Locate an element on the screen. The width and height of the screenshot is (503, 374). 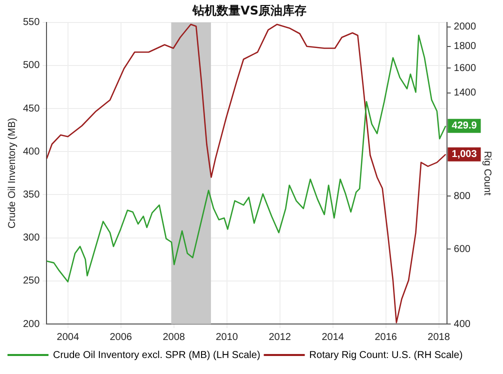
y-tick-label: 450 is located at coordinates (31, 108).